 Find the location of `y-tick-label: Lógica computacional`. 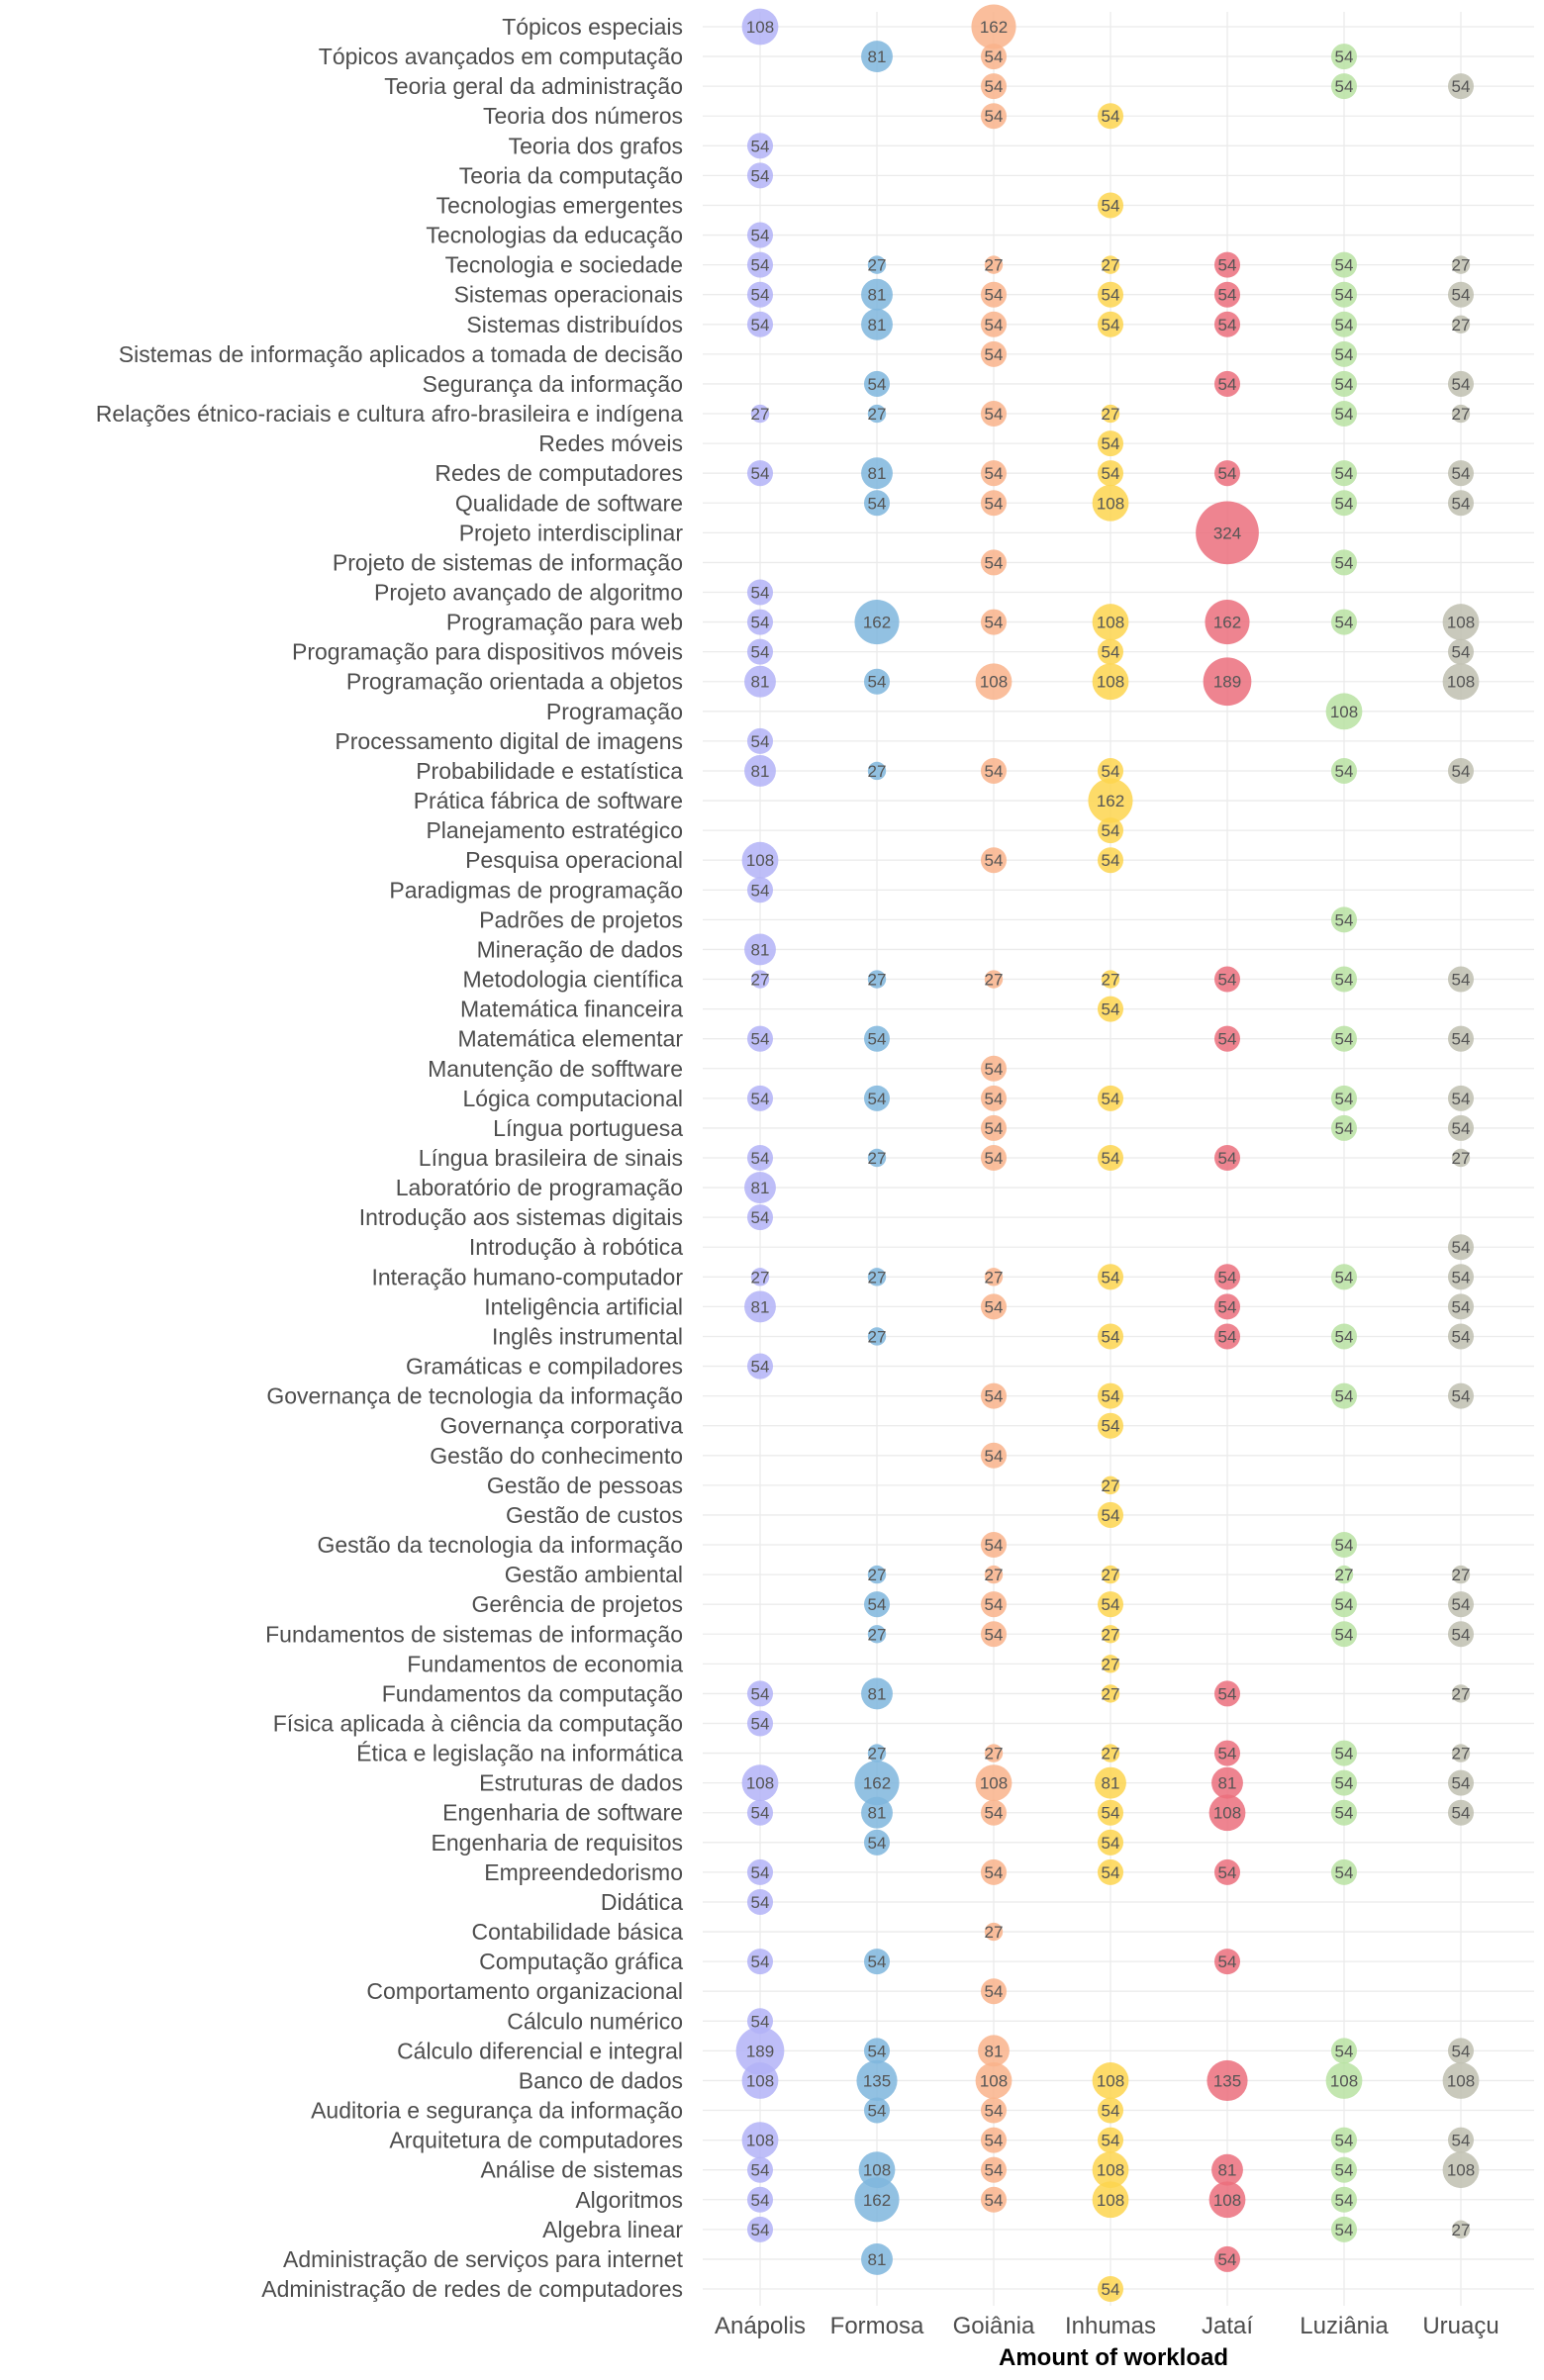

y-tick-label: Lógica computacional is located at coordinates (573, 1098).